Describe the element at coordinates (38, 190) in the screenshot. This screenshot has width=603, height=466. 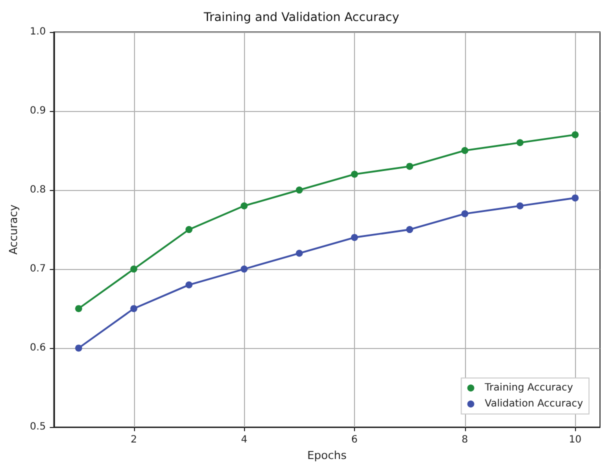
I see `y-tick-label: 0.8` at that location.